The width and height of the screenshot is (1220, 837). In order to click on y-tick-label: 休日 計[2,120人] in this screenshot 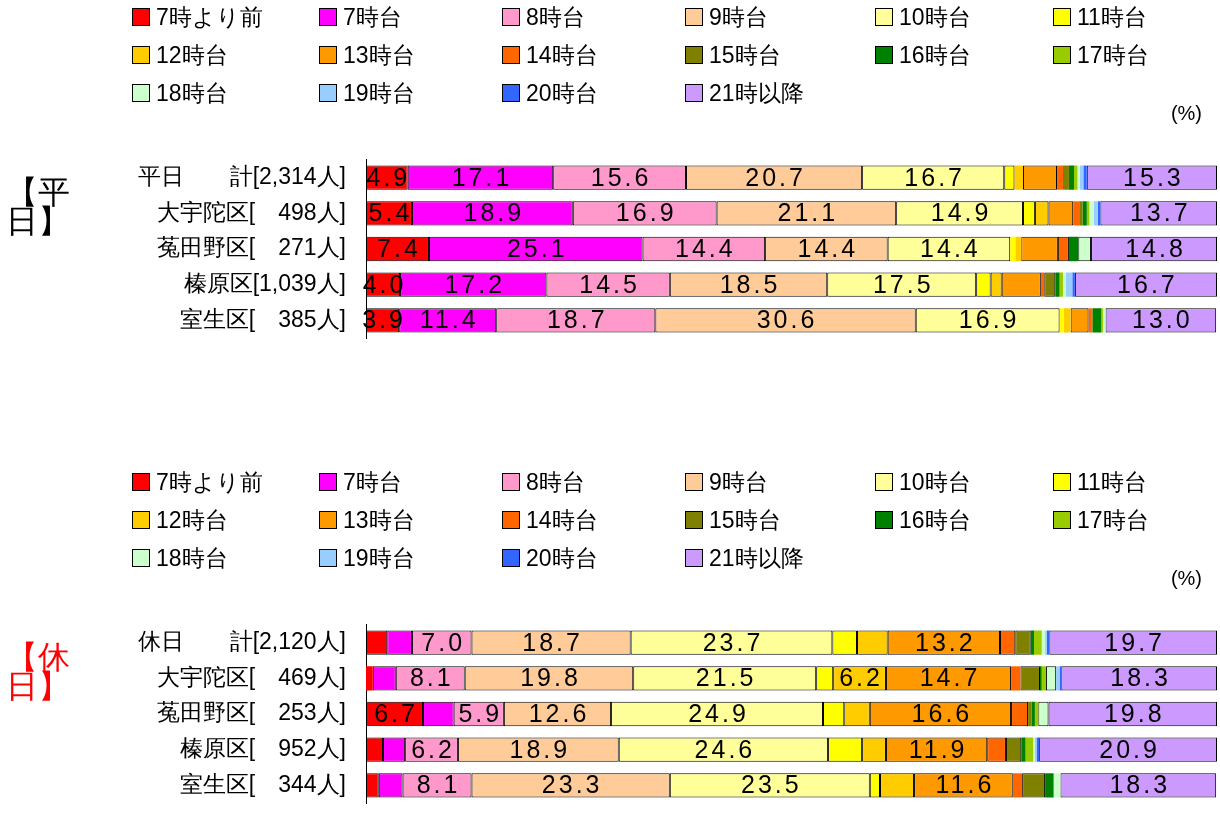, I will do `click(241, 640)`.